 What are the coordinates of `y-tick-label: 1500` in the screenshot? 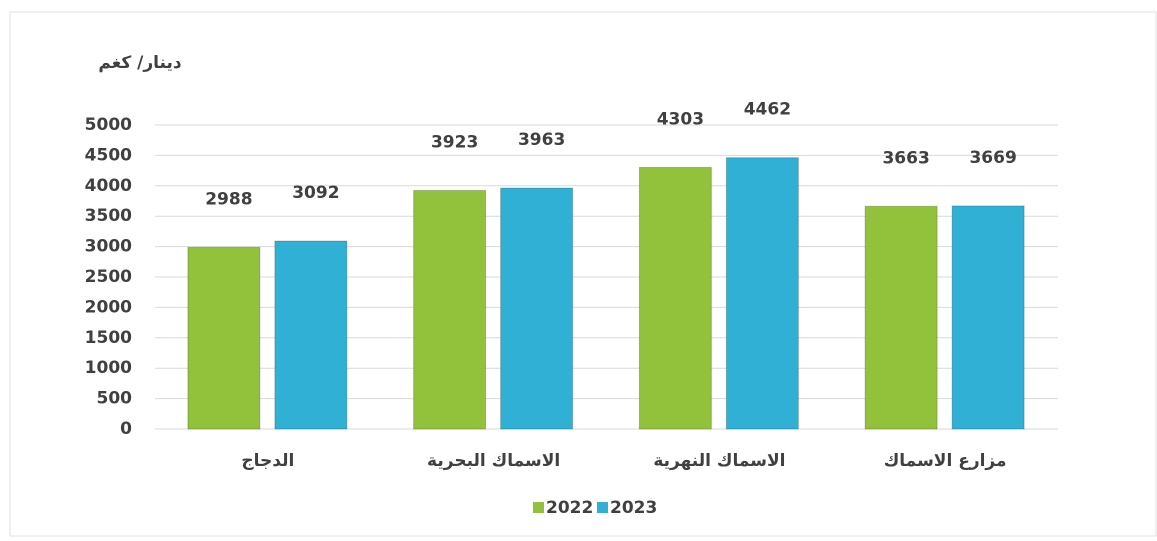 It's located at (108, 338).